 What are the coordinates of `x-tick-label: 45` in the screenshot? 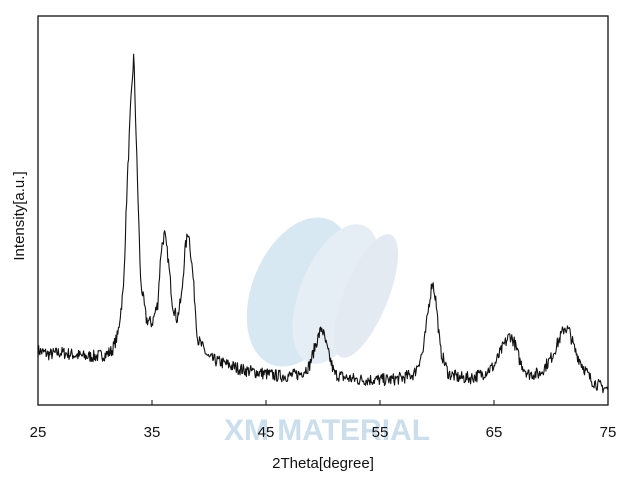 It's located at (266, 432).